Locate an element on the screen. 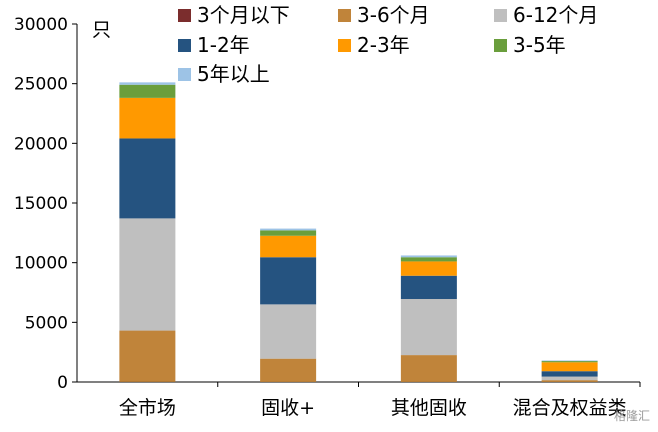  legend-label: 3-6个月 is located at coordinates (393, 15).